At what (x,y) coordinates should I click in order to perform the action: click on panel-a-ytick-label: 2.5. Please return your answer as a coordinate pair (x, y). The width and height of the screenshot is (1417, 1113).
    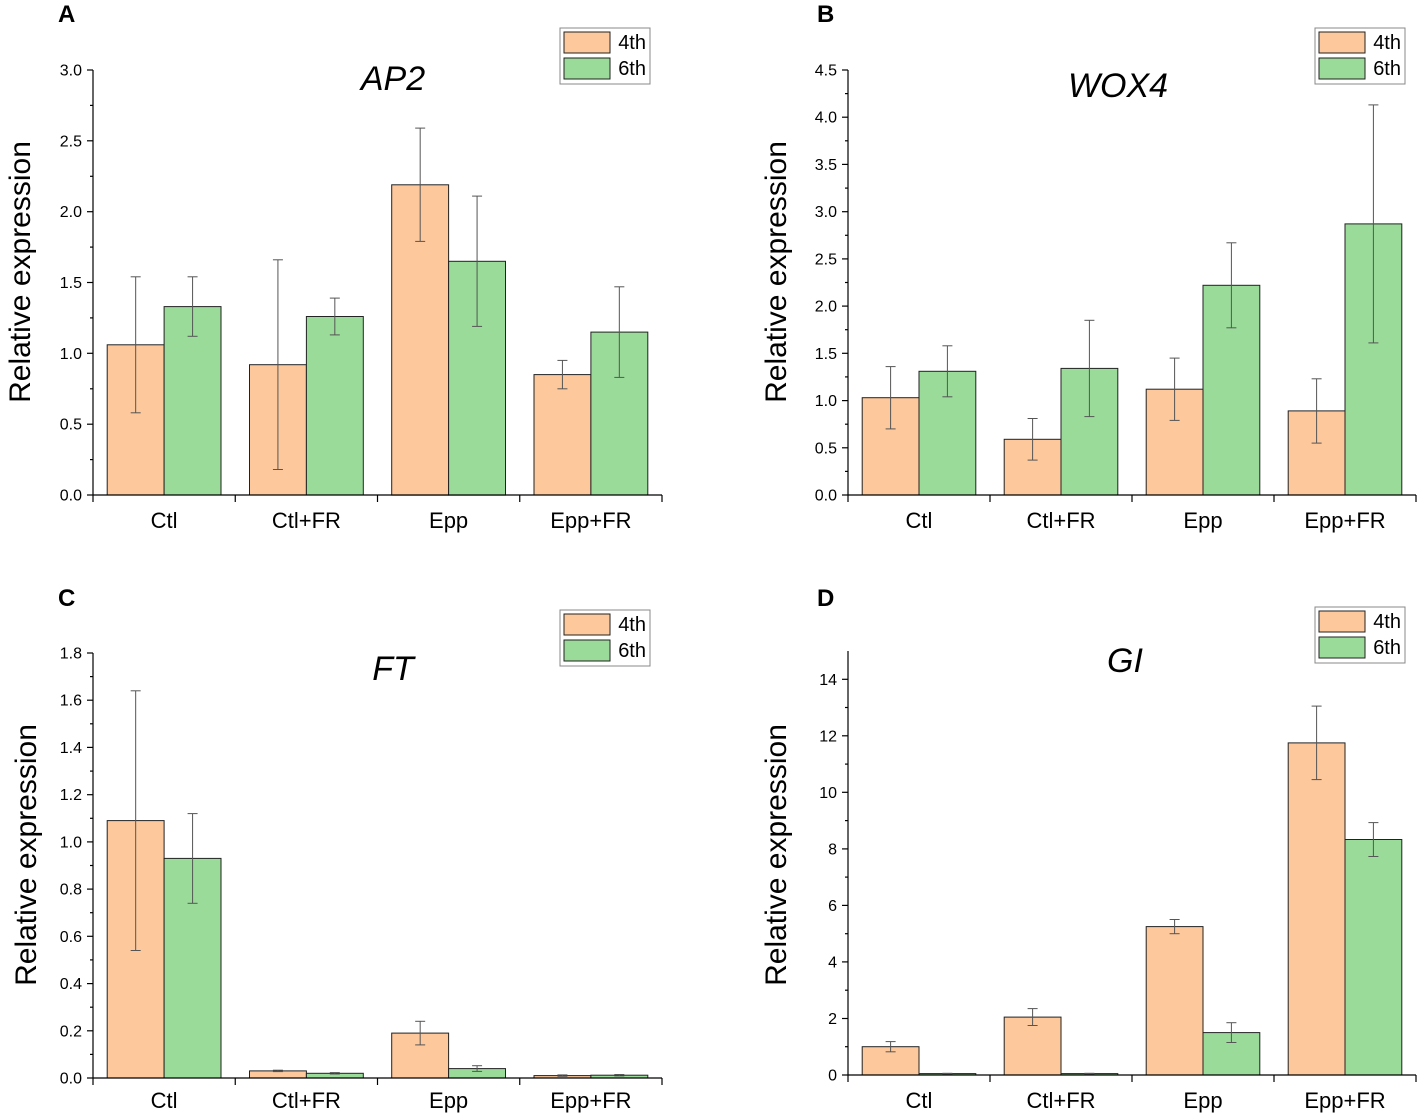
    Looking at the image, I should click on (71, 141).